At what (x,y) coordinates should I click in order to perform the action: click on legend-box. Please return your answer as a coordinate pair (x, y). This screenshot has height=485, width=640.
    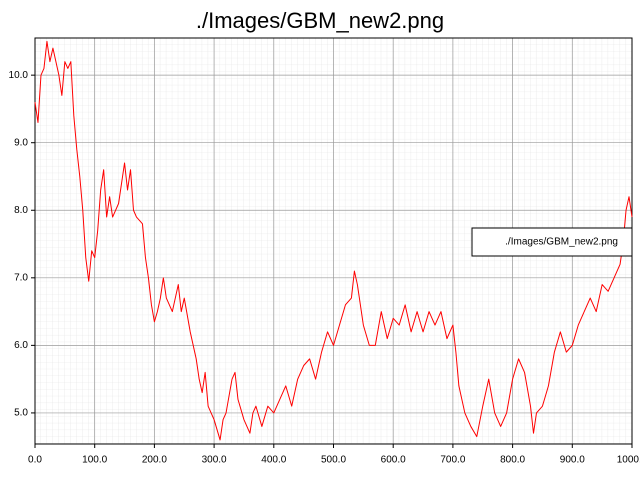
    Looking at the image, I should click on (552, 242).